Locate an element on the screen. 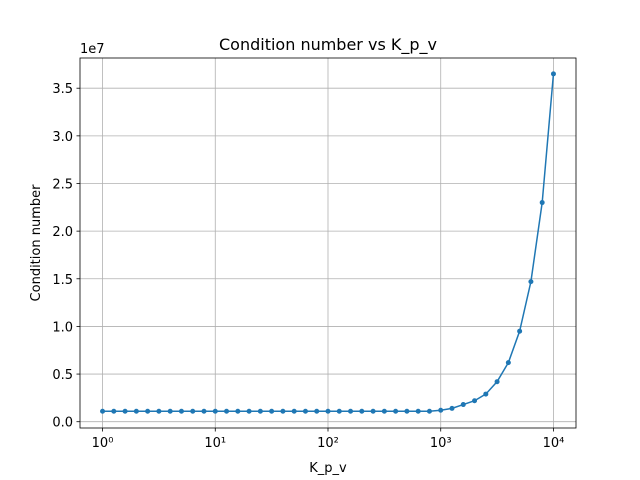  y-tick-label: 3.0 is located at coordinates (62, 137).